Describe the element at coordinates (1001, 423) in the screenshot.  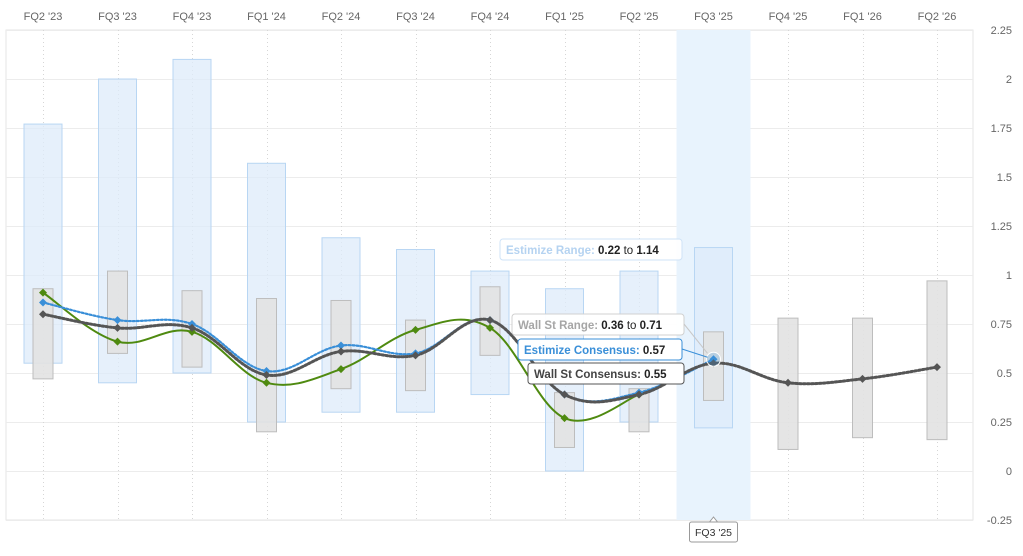
I see `y-tick-label: 0.25` at that location.